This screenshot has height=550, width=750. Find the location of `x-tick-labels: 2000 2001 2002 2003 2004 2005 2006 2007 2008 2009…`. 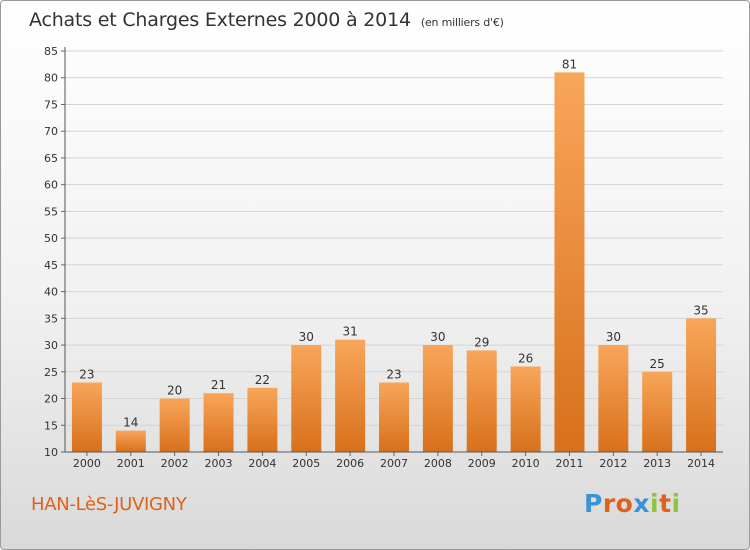

x-tick-labels: 2000 2001 2002 2003 2004 2005 2006 2007 2008 2009… is located at coordinates (394, 461).